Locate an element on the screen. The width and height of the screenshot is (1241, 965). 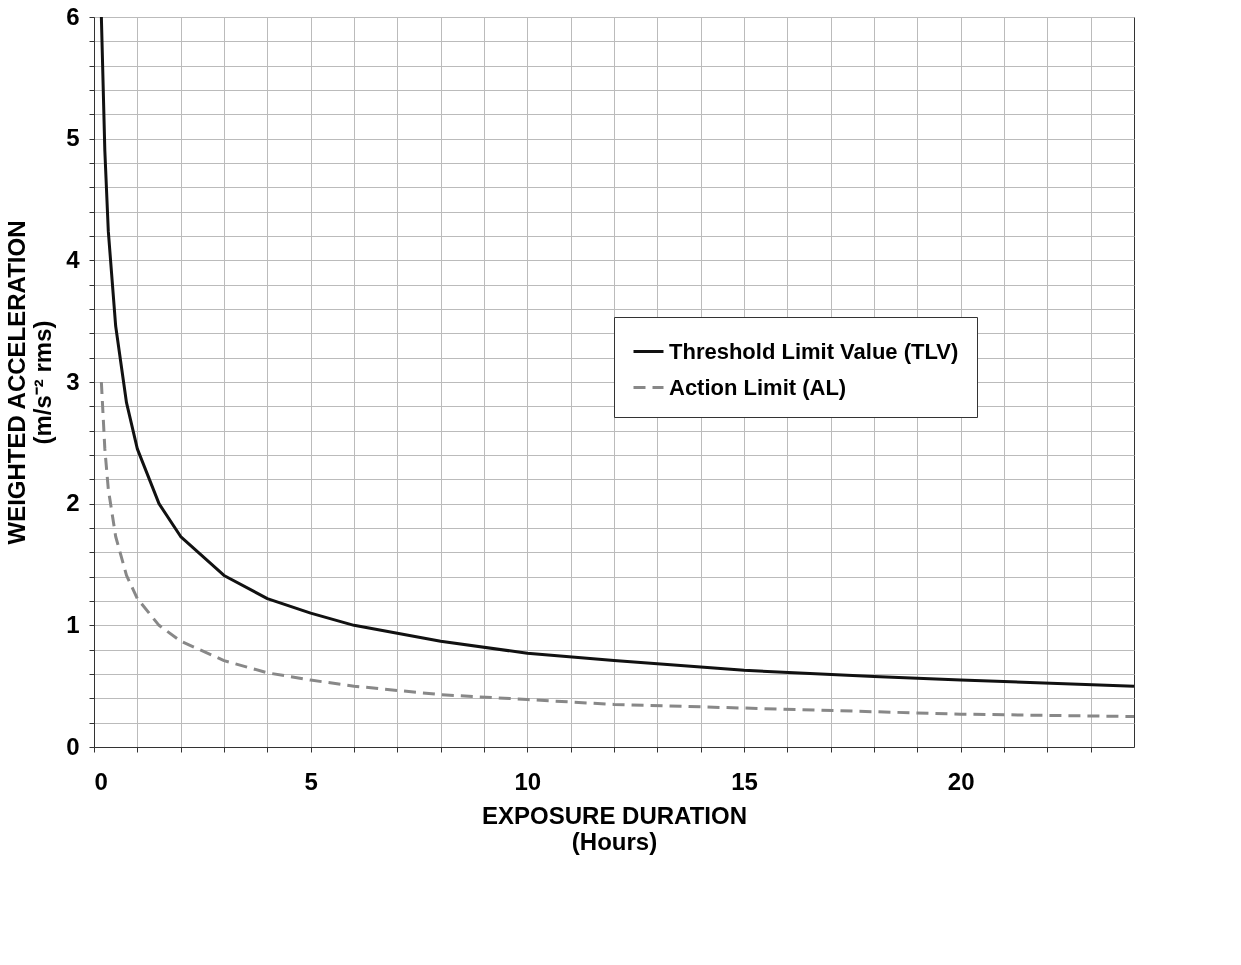
y-tick-label: 5 is located at coordinates (73, 138).